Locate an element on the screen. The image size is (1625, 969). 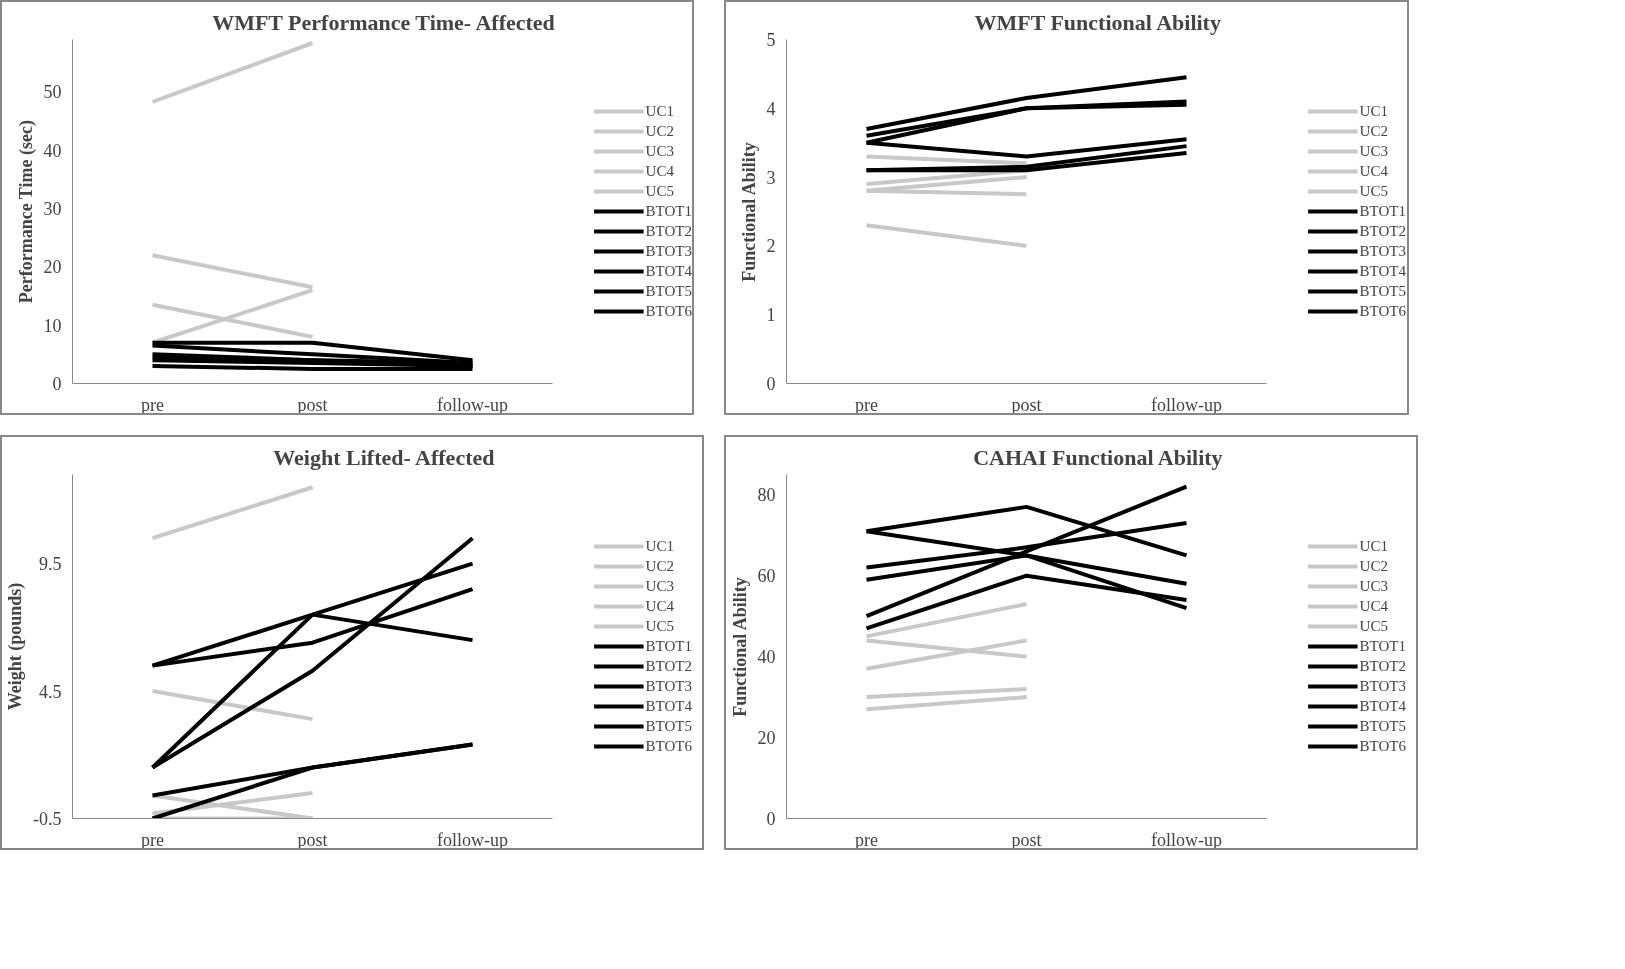
y-tick-label: 1 is located at coordinates (771, 315).